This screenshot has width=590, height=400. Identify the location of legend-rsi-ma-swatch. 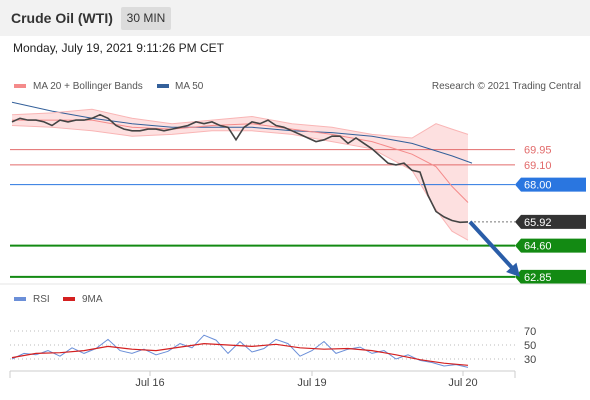
(69, 299).